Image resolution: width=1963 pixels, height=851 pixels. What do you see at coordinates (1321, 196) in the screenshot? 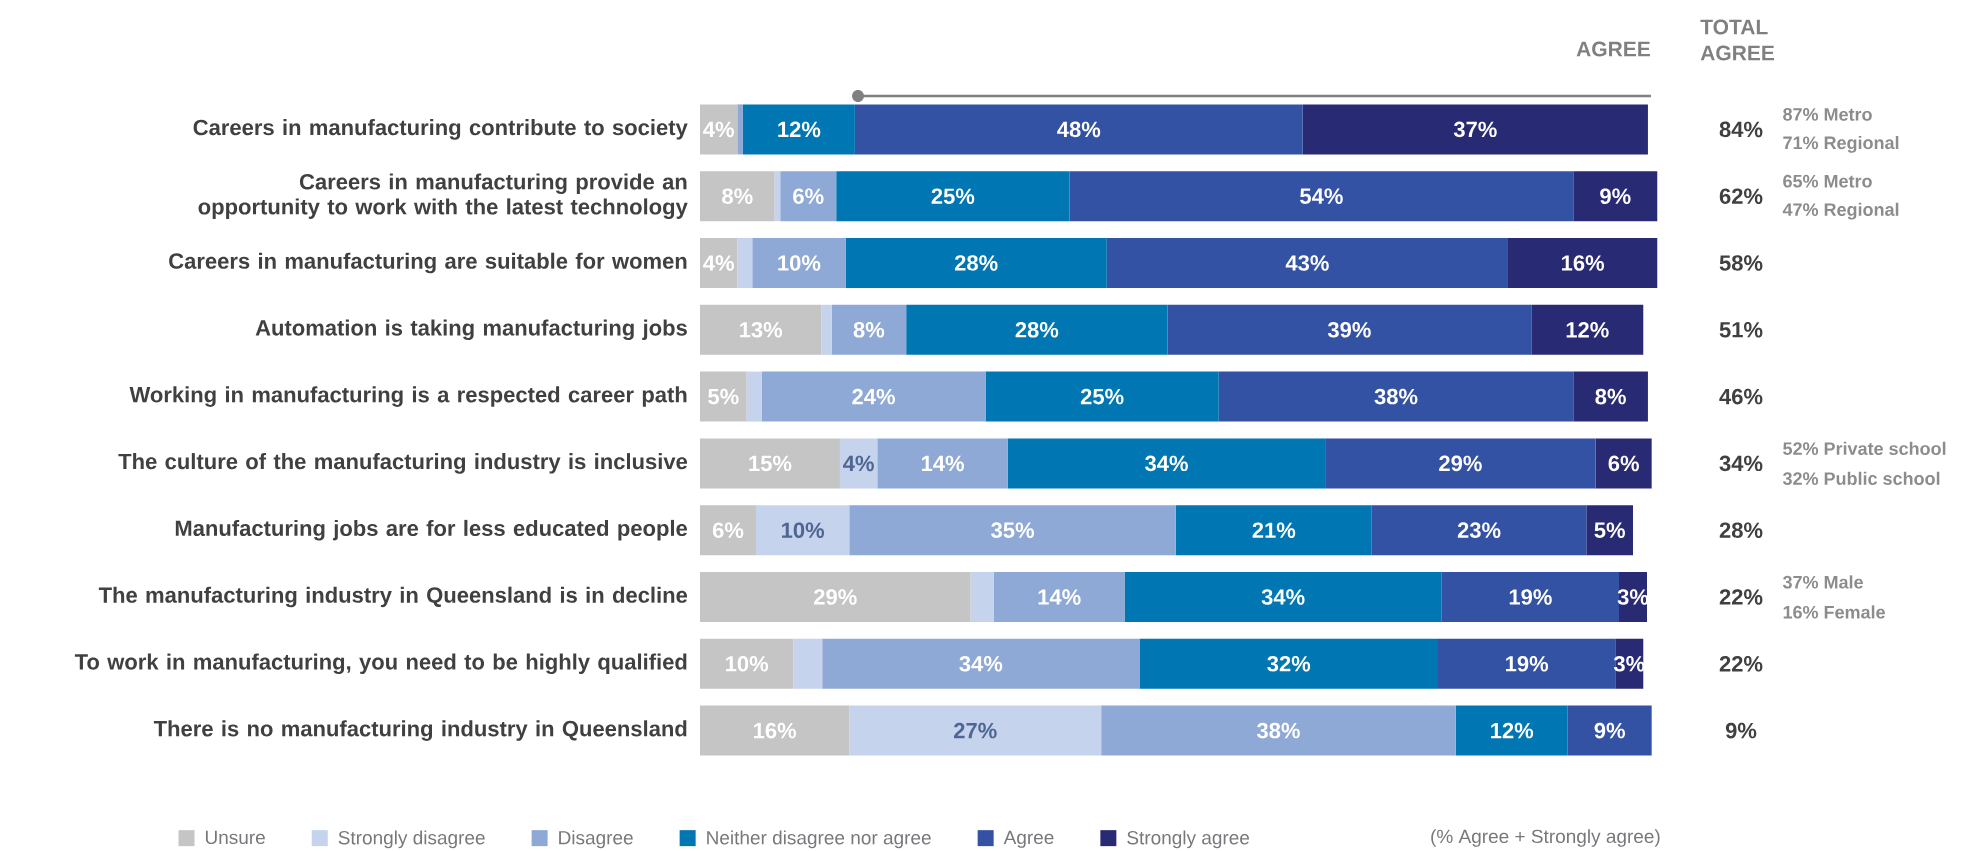
I see `data-label: 54%` at bounding box center [1321, 196].